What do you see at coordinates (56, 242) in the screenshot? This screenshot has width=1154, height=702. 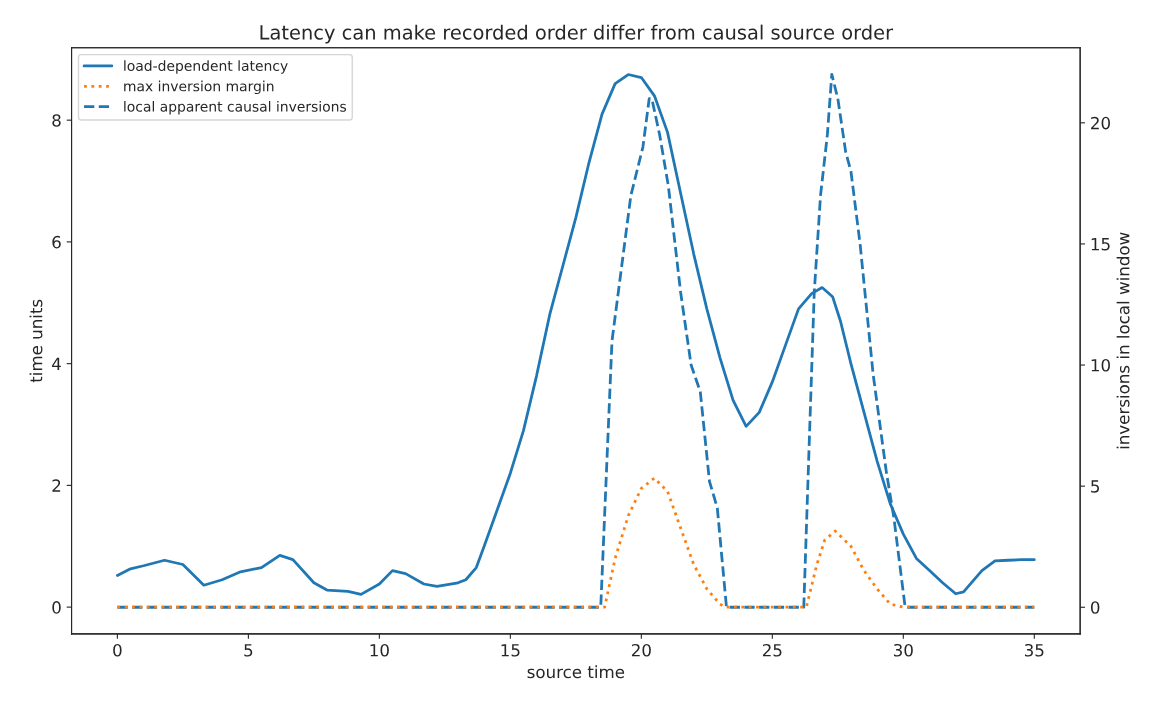 I see `y-tick-label: 6` at bounding box center [56, 242].